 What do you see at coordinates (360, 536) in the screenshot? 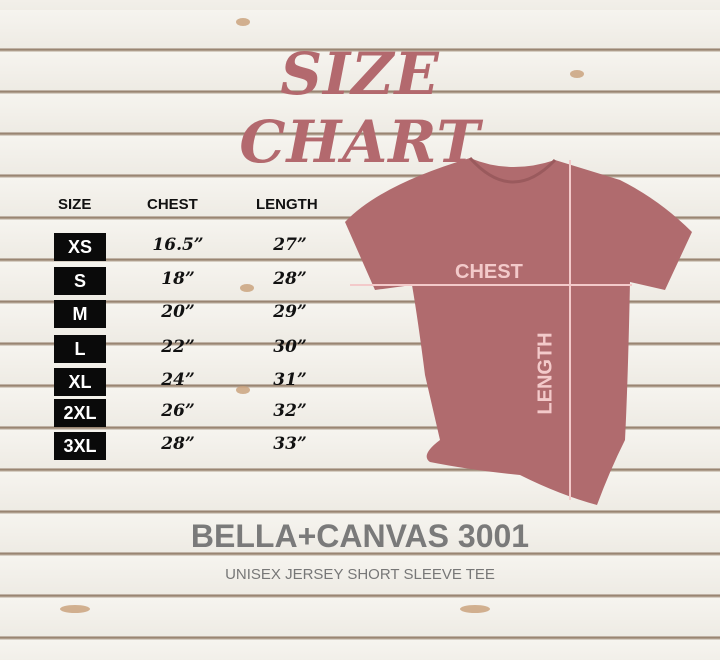
I see `brand-name: BELLA+CANVAS 3001` at bounding box center [360, 536].